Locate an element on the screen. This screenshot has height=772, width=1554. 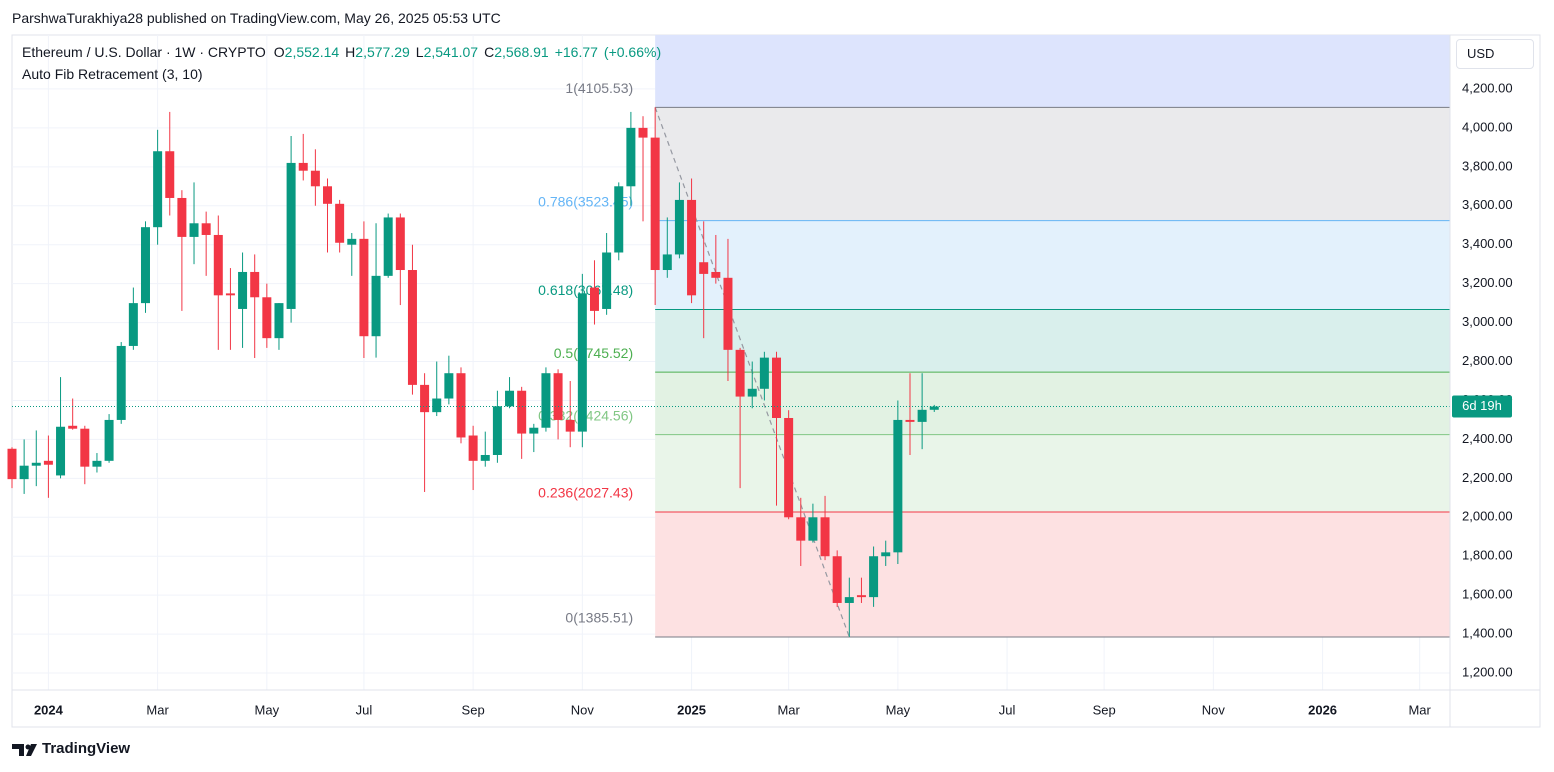
logo is located at coordinates (24, 750).